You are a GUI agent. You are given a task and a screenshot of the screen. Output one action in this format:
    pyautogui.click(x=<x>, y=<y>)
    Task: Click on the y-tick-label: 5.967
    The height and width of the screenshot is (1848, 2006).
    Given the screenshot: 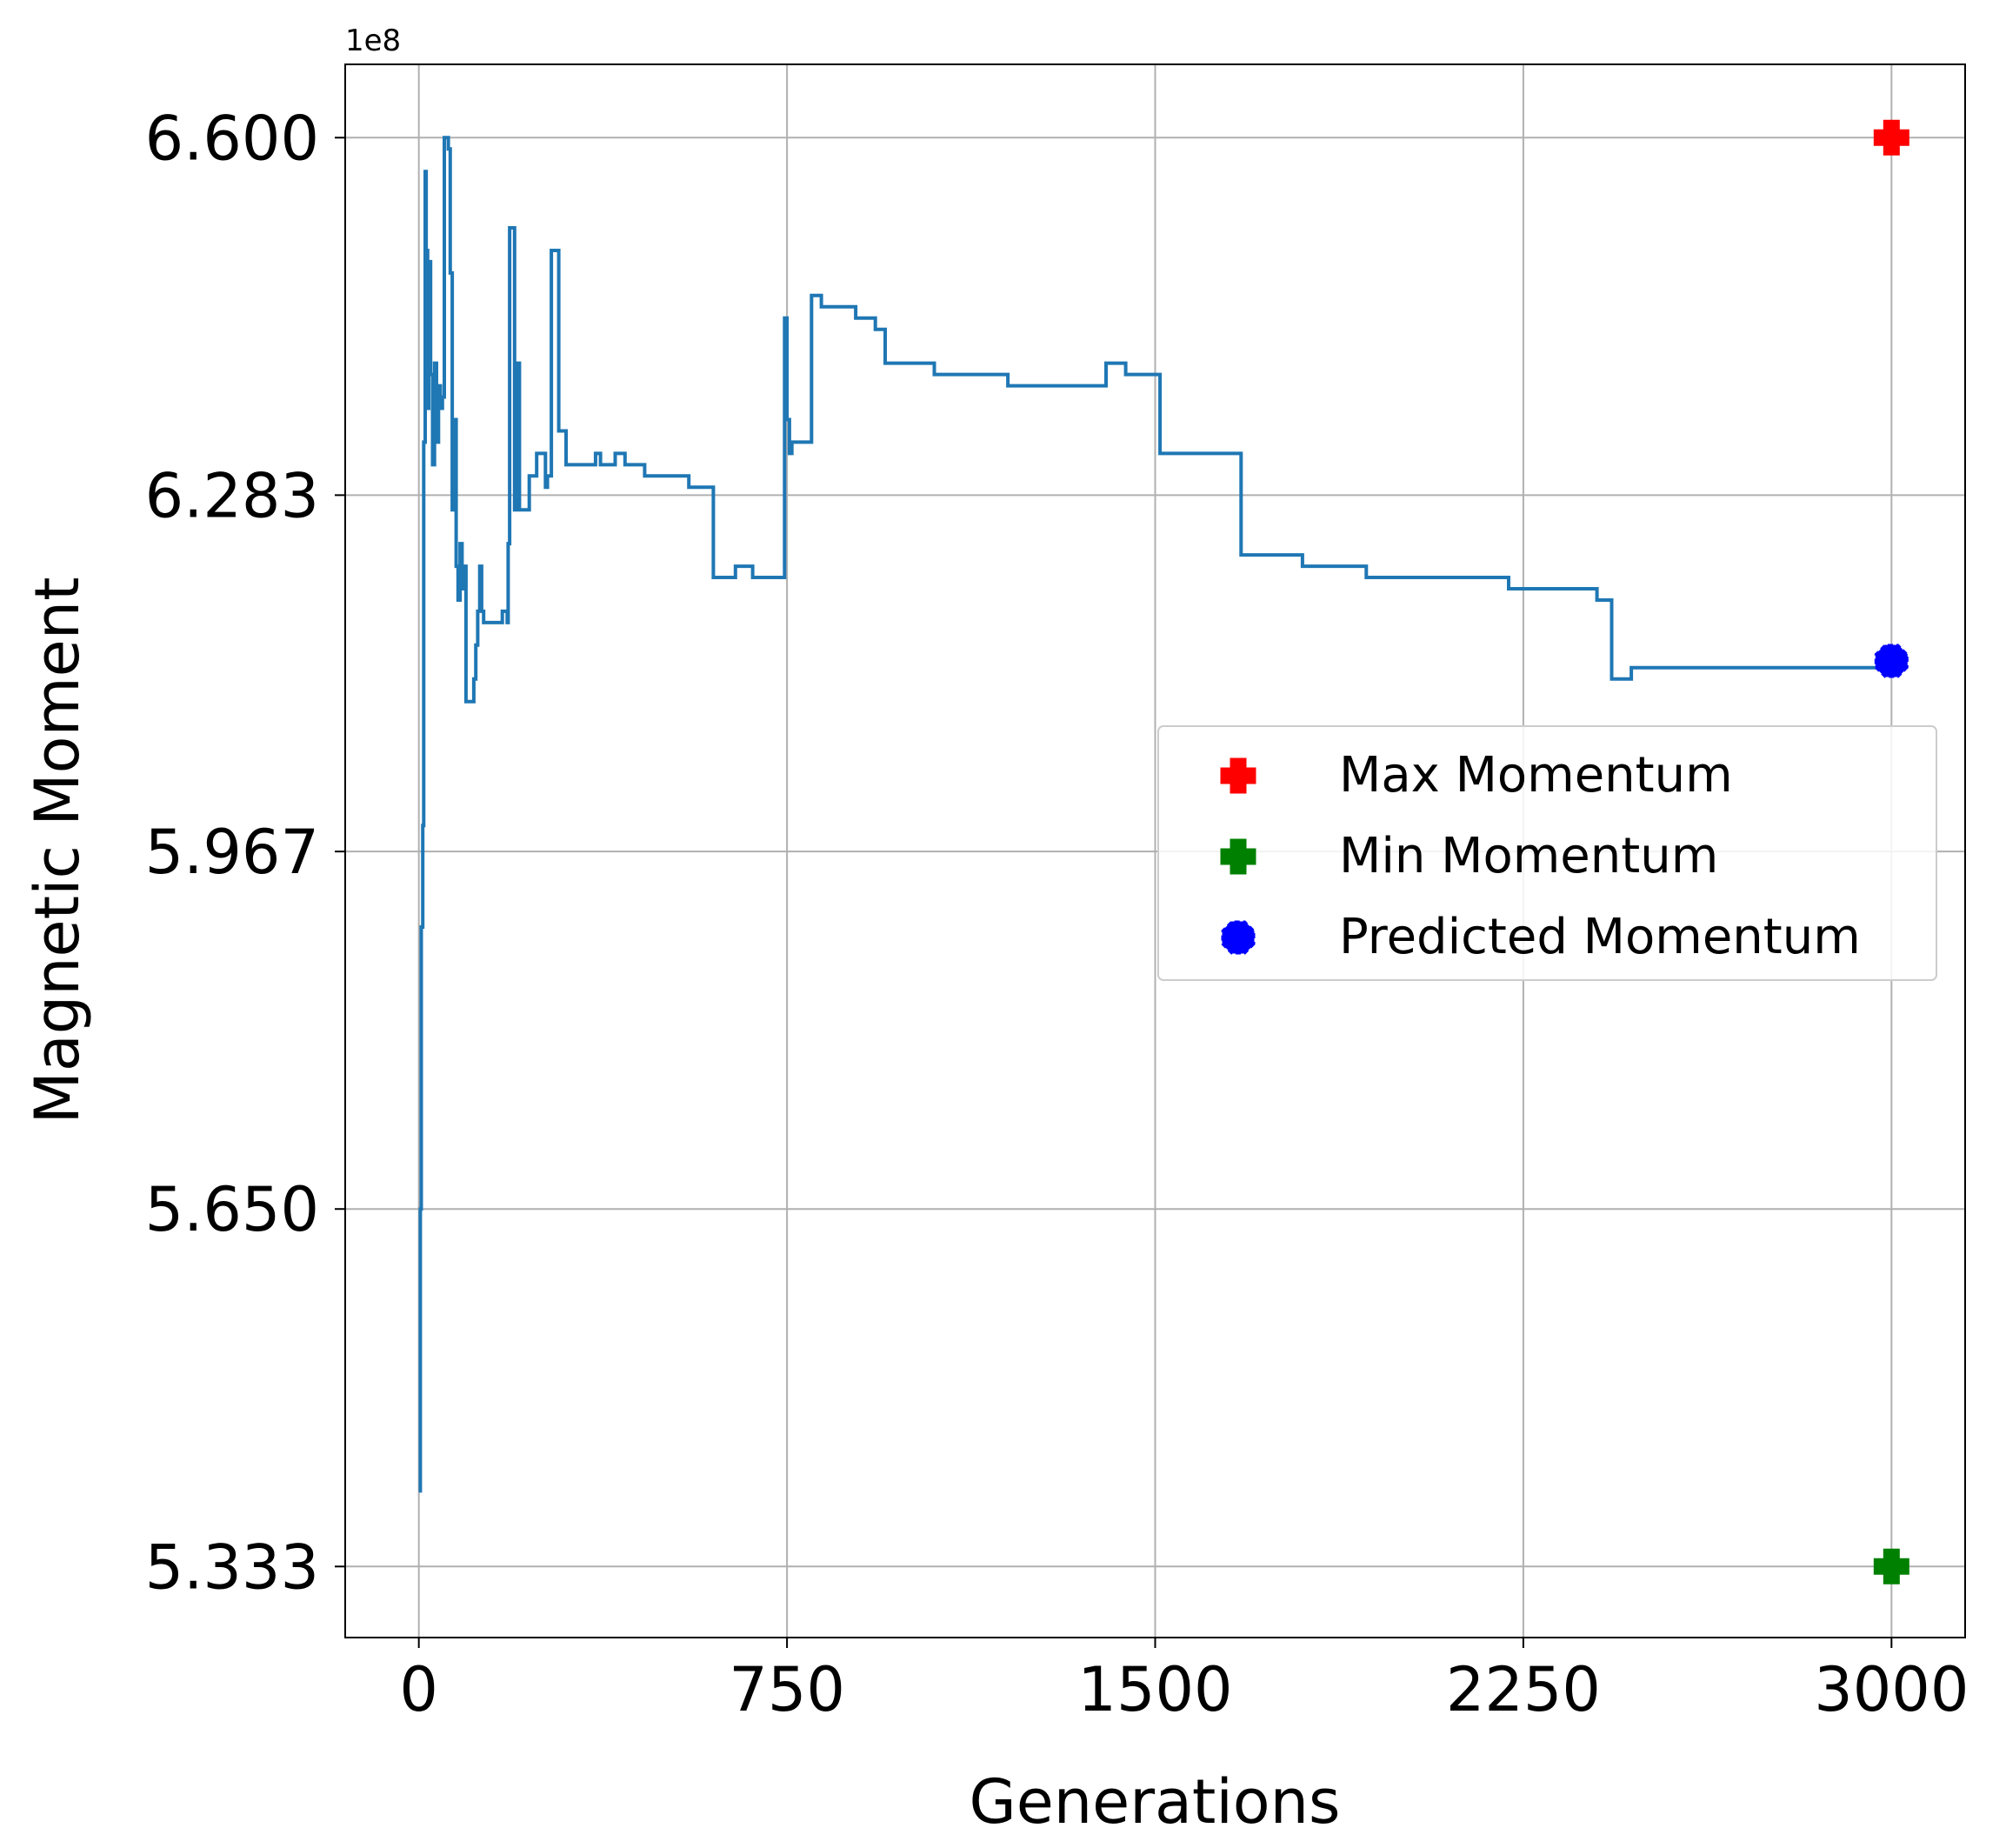 What is the action you would take?
    pyautogui.click(x=232, y=853)
    